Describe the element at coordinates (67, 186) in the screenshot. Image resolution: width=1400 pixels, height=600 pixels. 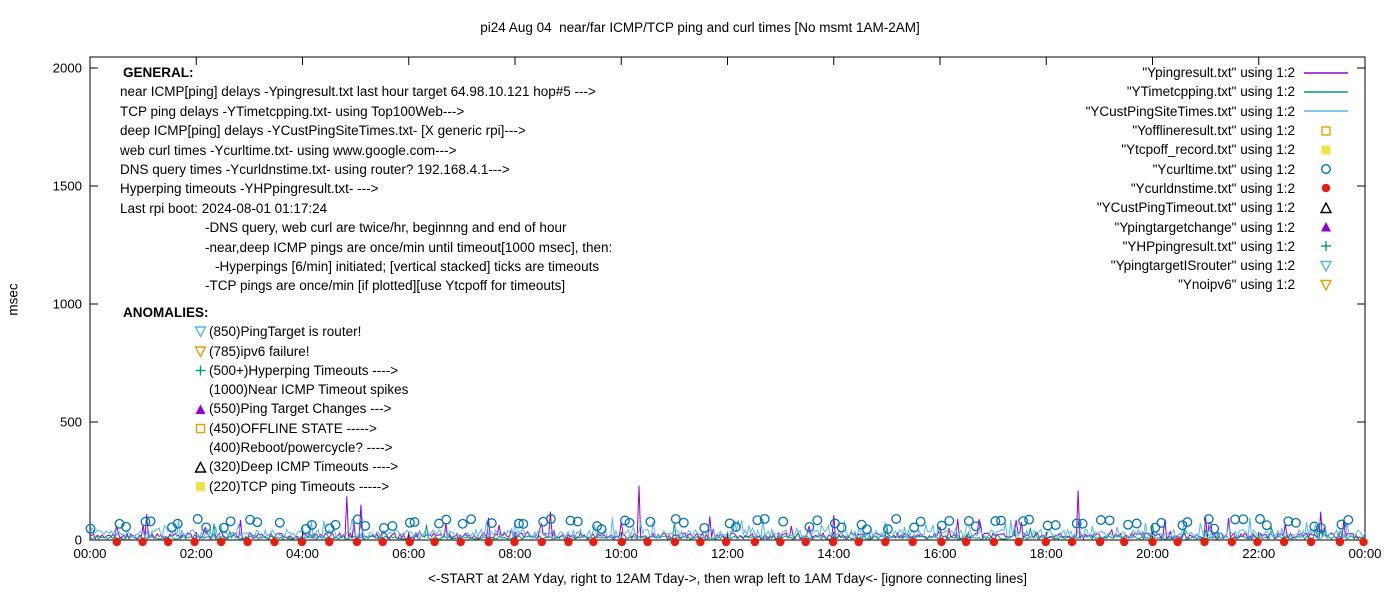
I see `y-tick-label: 1500` at that location.